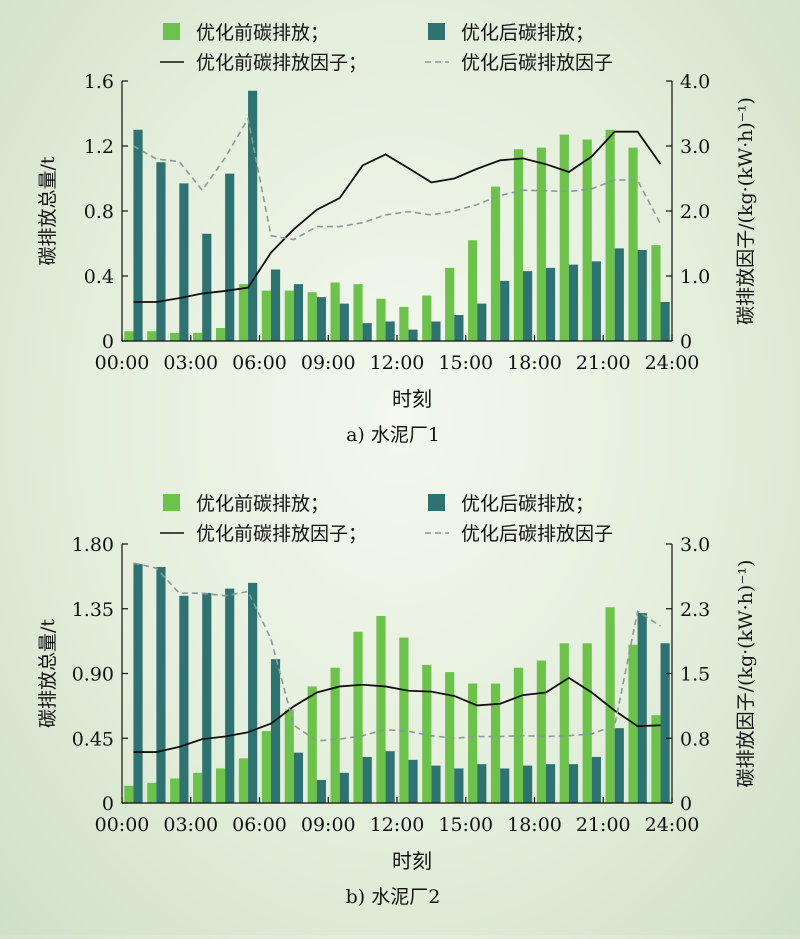 This screenshot has width=800, height=939. I want to click on y-tick-label: 0, so click(108, 342).